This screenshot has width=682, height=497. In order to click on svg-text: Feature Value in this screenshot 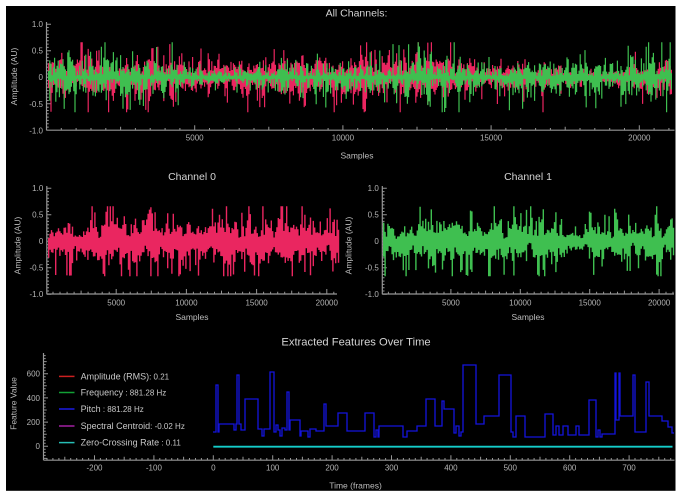, I will do `click(14, 403)`.